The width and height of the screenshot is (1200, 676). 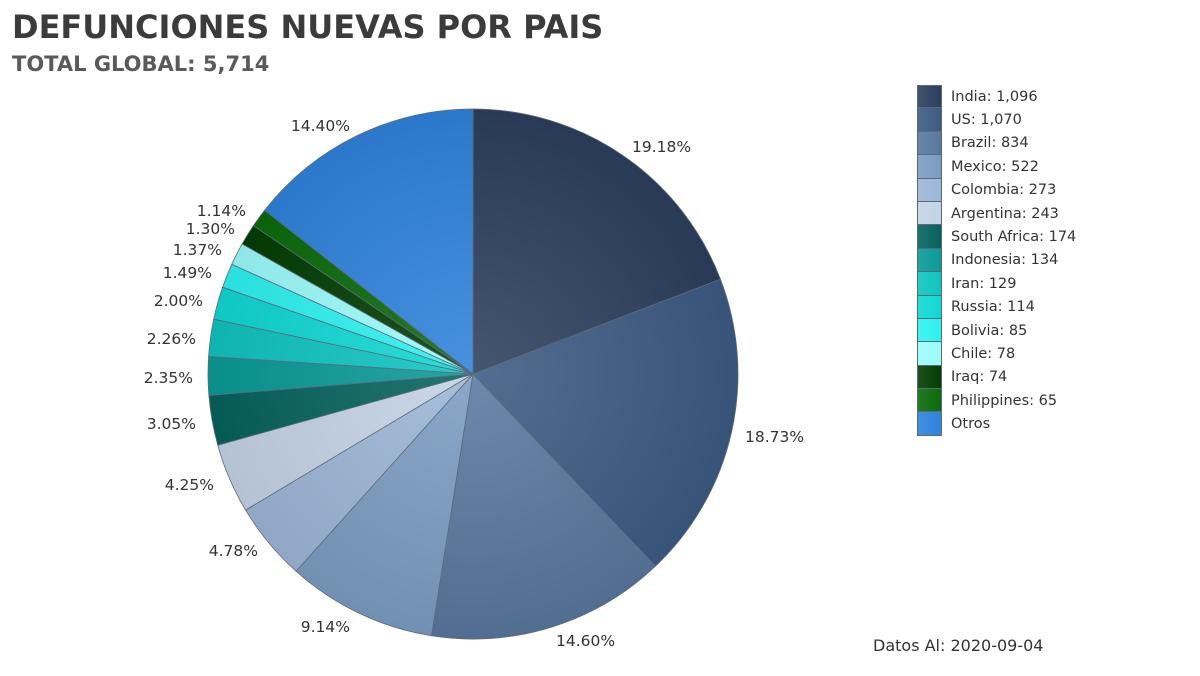 I want to click on legend-item-philippines: Philippines: 65, so click(x=996, y=401).